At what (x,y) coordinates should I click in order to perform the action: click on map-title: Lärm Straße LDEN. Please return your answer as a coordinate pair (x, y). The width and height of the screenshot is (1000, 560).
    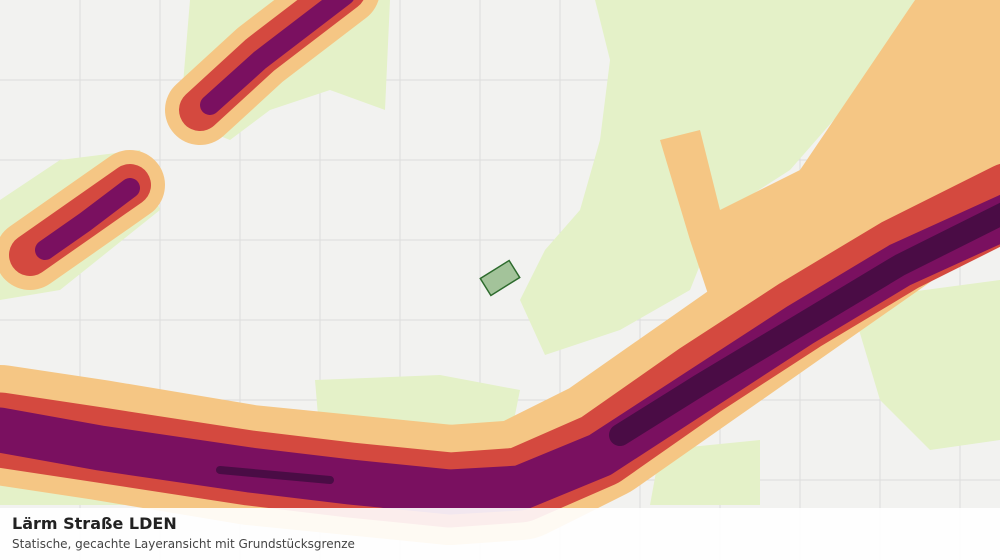
    Looking at the image, I should click on (94, 523).